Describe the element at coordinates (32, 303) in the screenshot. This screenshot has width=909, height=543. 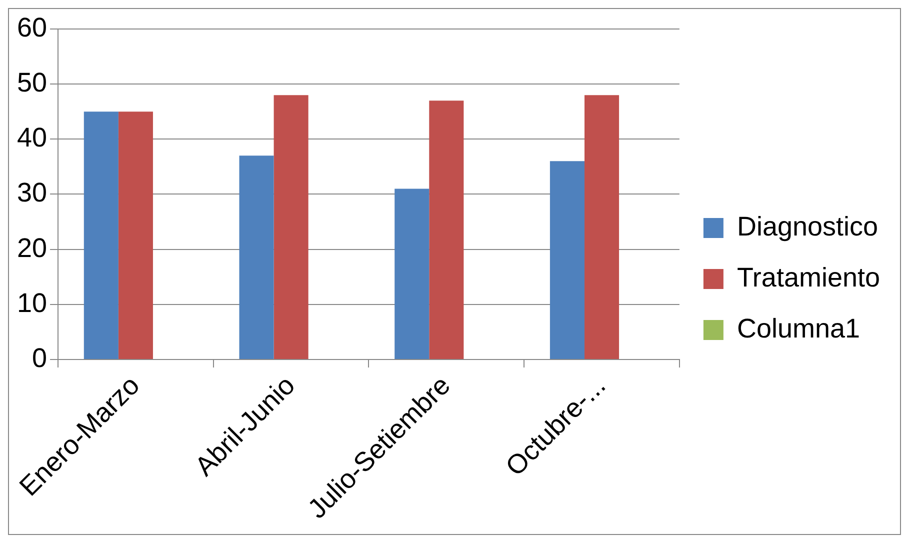
I see `y-tick-label: 10` at that location.